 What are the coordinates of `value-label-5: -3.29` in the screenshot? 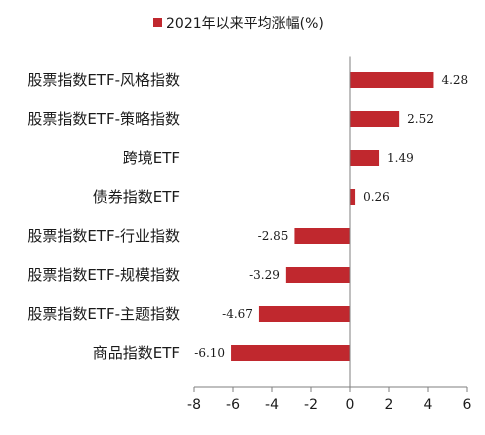 It's located at (264, 275).